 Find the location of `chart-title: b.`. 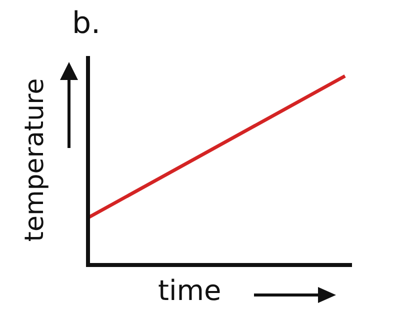

chart-title: b. is located at coordinates (86, 23).